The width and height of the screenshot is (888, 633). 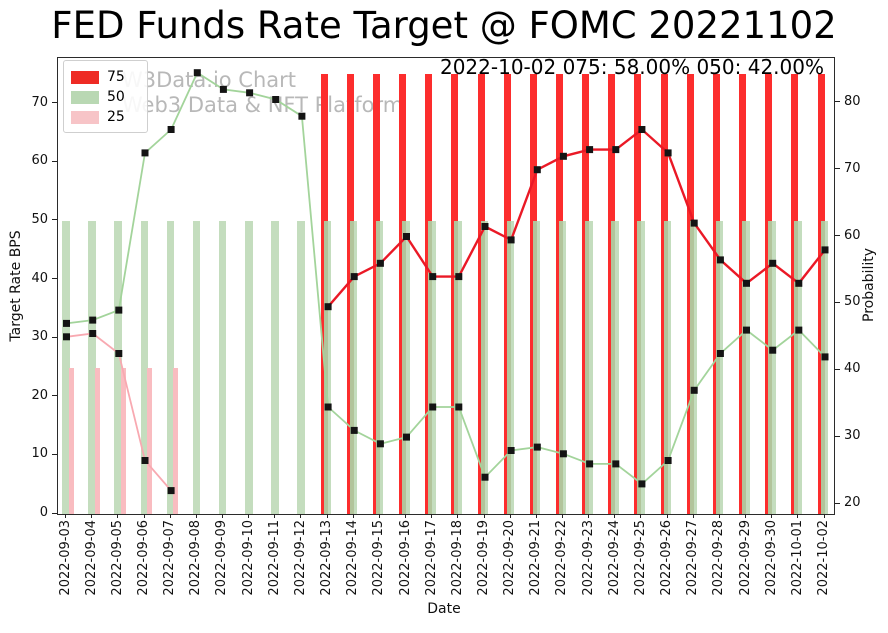 What do you see at coordinates (719, 558) in the screenshot?
I see `x-tick-label: 2022-09-28` at bounding box center [719, 558].